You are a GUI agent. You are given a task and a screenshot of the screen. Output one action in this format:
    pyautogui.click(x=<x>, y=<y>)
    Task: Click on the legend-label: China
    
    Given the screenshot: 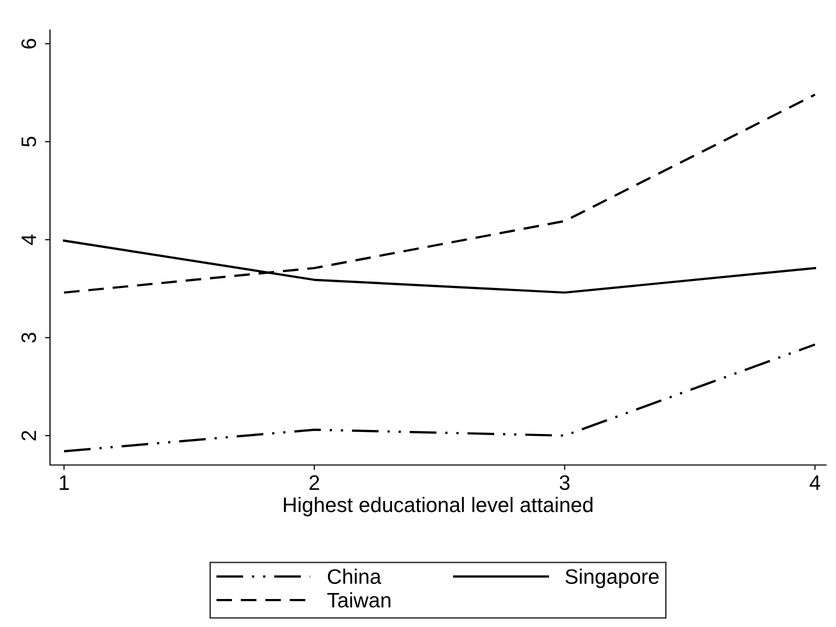 What is the action you would take?
    pyautogui.click(x=355, y=576)
    